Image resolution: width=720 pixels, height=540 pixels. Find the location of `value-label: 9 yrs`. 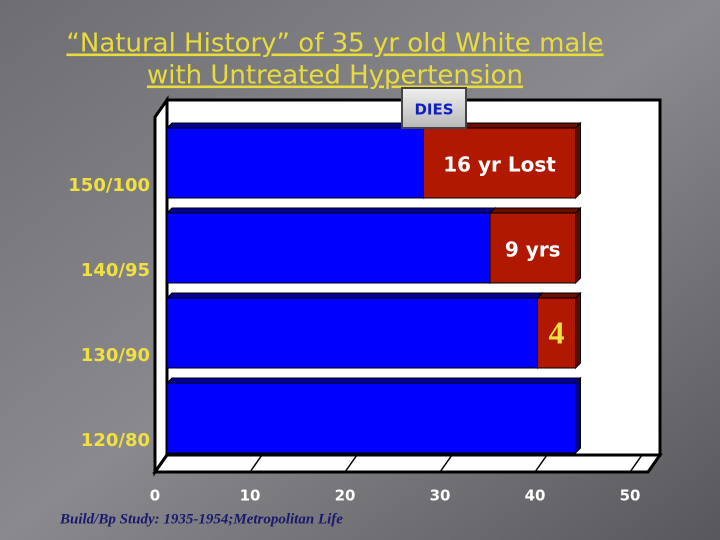

value-label: 9 yrs is located at coordinates (533, 250).